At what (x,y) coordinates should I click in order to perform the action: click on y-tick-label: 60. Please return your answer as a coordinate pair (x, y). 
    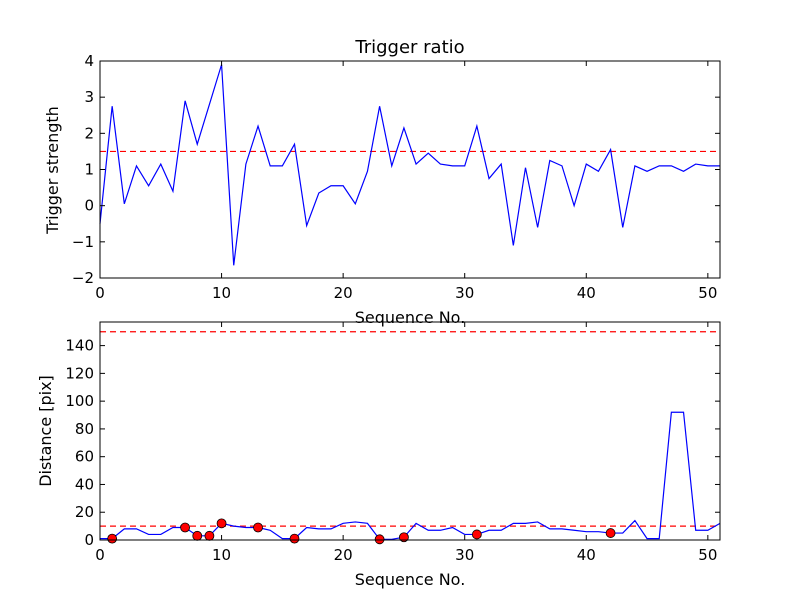
    Looking at the image, I should click on (84, 457).